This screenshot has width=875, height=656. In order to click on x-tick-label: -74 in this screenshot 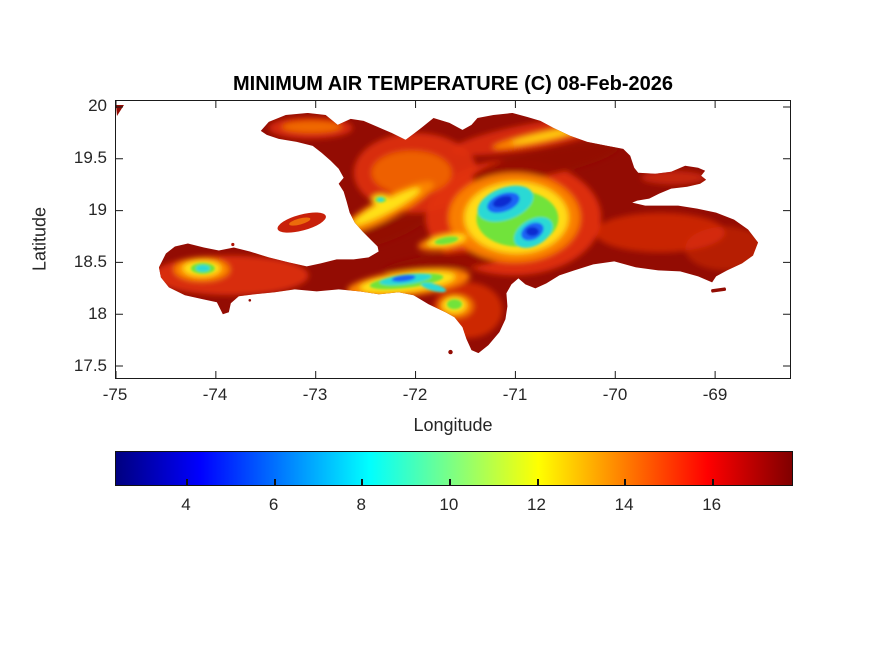, I will do `click(215, 394)`.